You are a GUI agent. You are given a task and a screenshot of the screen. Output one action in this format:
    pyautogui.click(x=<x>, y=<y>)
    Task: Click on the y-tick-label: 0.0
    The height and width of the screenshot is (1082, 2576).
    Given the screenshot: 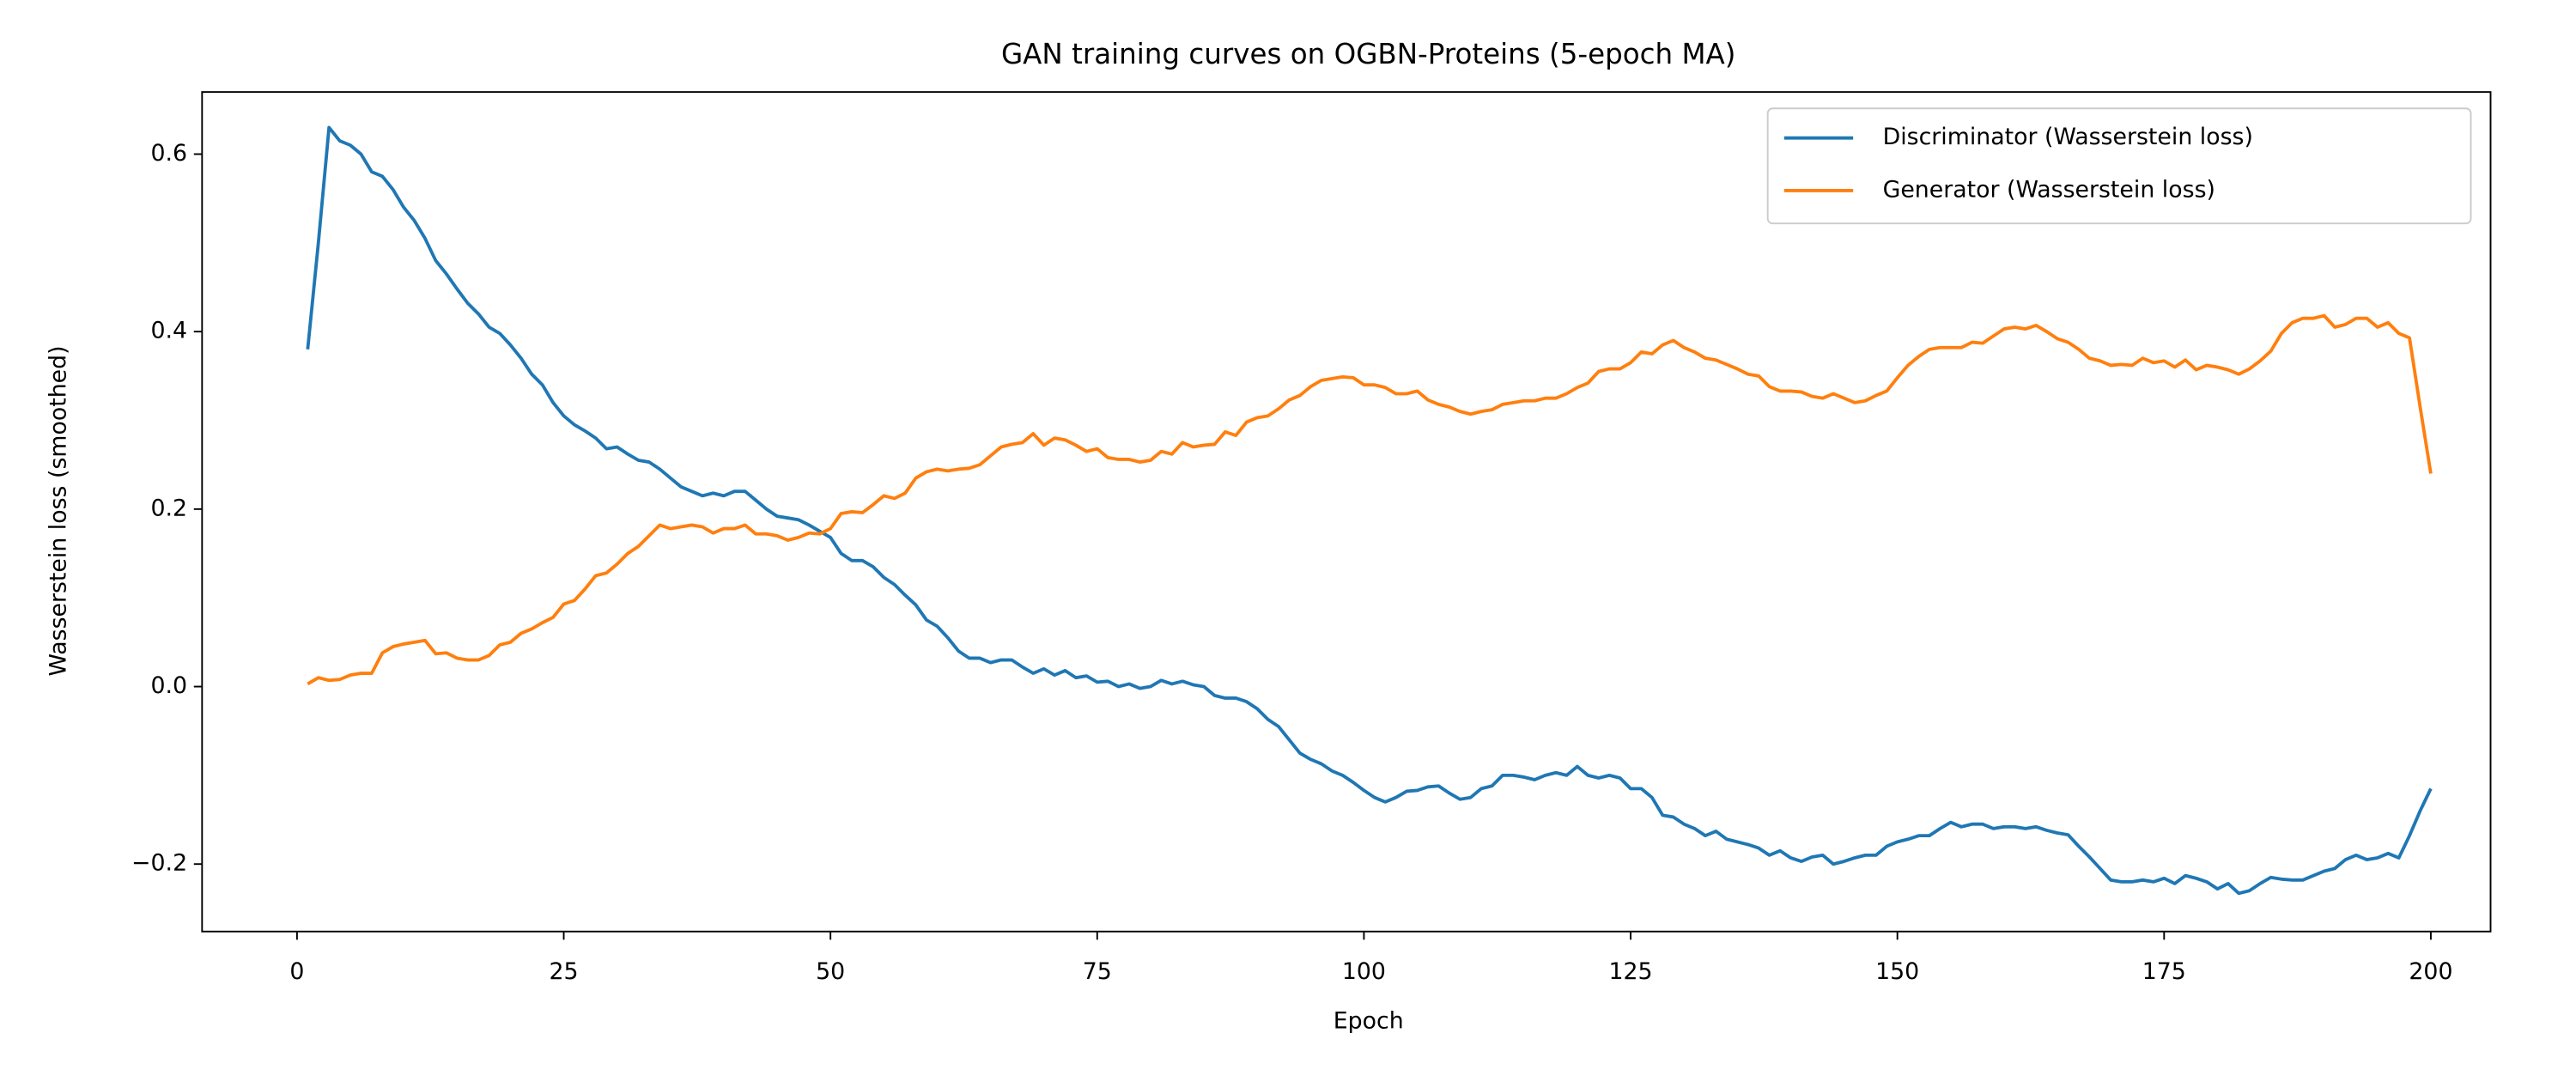 What is the action you would take?
    pyautogui.click(x=170, y=685)
    